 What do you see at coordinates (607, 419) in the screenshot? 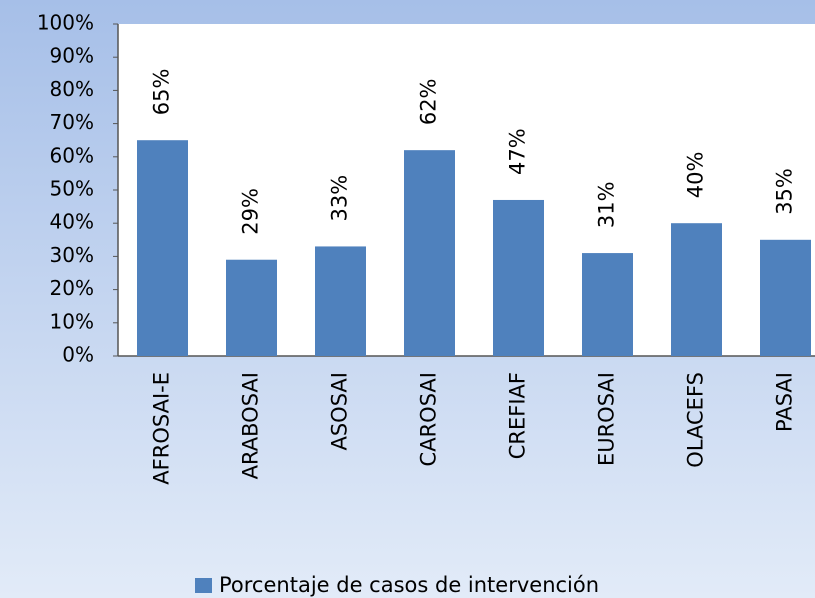
I see `x-tick-label: EUROSAI` at bounding box center [607, 419].